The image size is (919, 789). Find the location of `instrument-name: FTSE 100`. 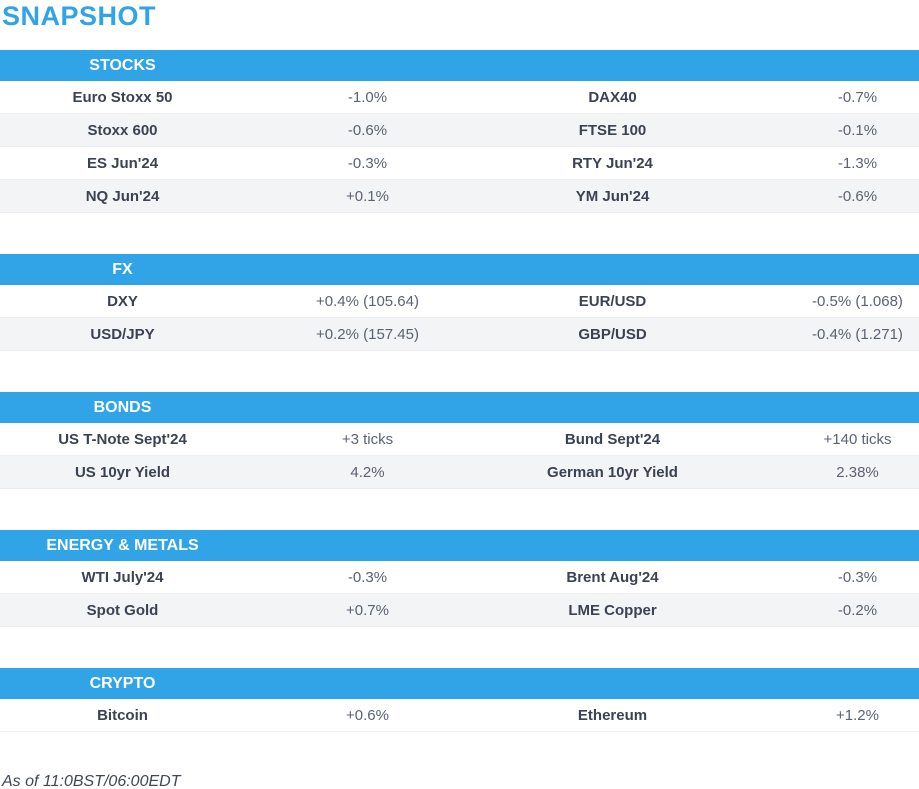

instrument-name: FTSE 100 is located at coordinates (612, 130).